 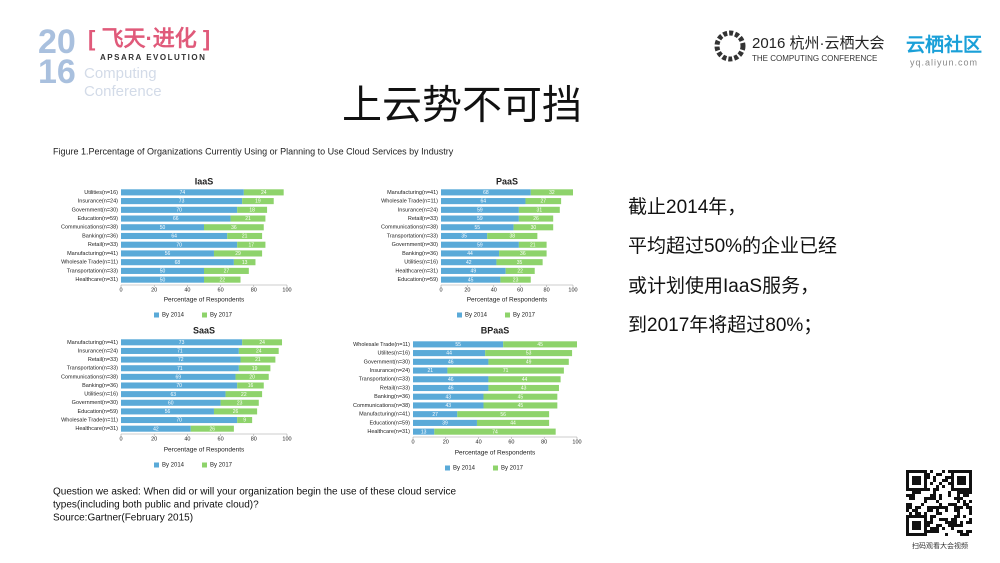 I want to click on value-label: 49, so click(x=529, y=362).